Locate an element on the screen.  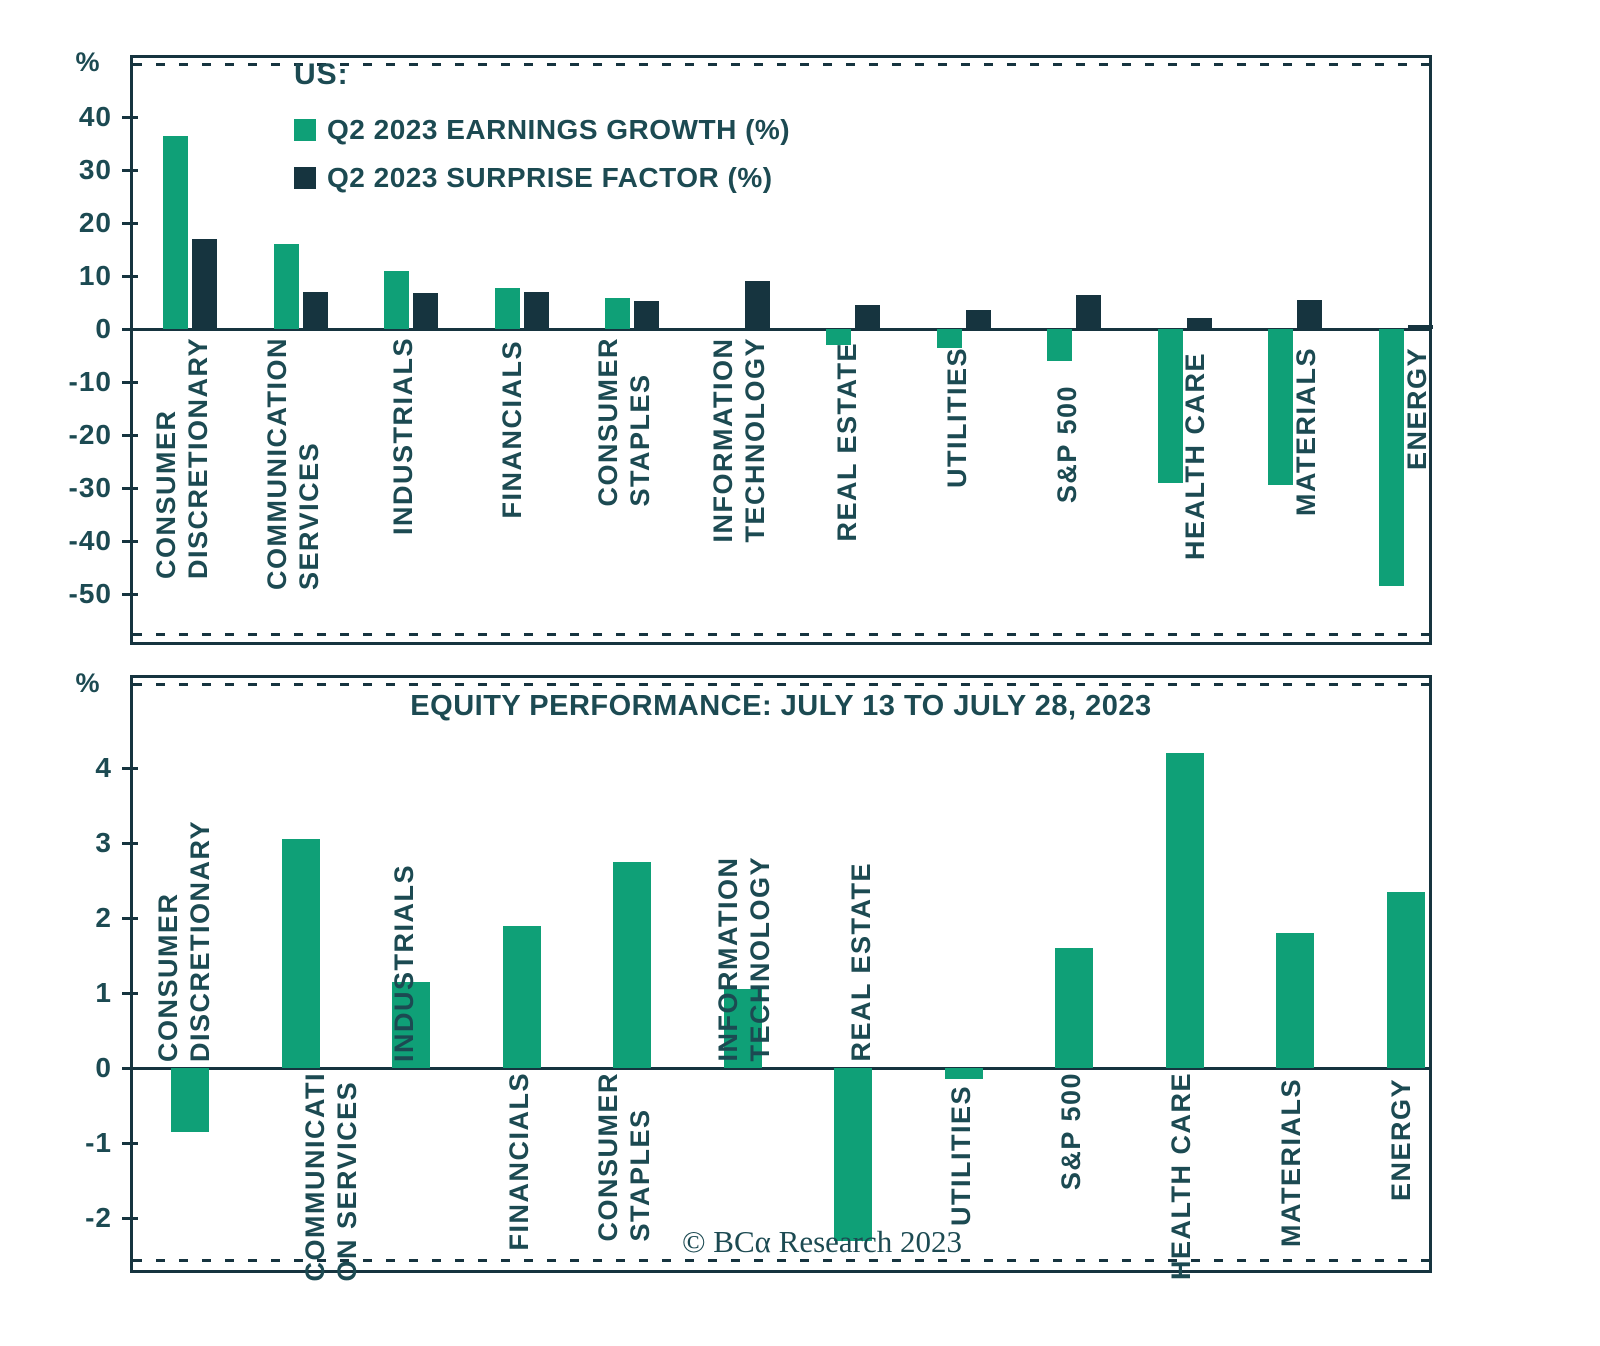
category-label-industrials: INDUSTRIALS is located at coordinates (404, 963).